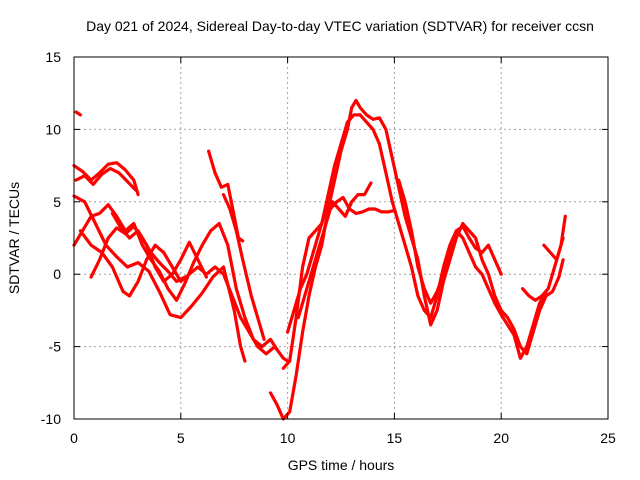 The image size is (640, 480). What do you see at coordinates (243, 267) in the screenshot?
I see `series-s10` at bounding box center [243, 267].